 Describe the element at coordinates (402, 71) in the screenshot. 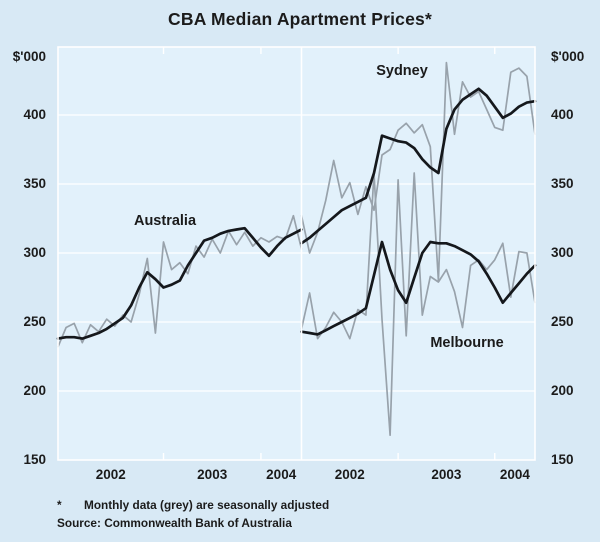

I see `series-label-sydney: Sydney` at that location.